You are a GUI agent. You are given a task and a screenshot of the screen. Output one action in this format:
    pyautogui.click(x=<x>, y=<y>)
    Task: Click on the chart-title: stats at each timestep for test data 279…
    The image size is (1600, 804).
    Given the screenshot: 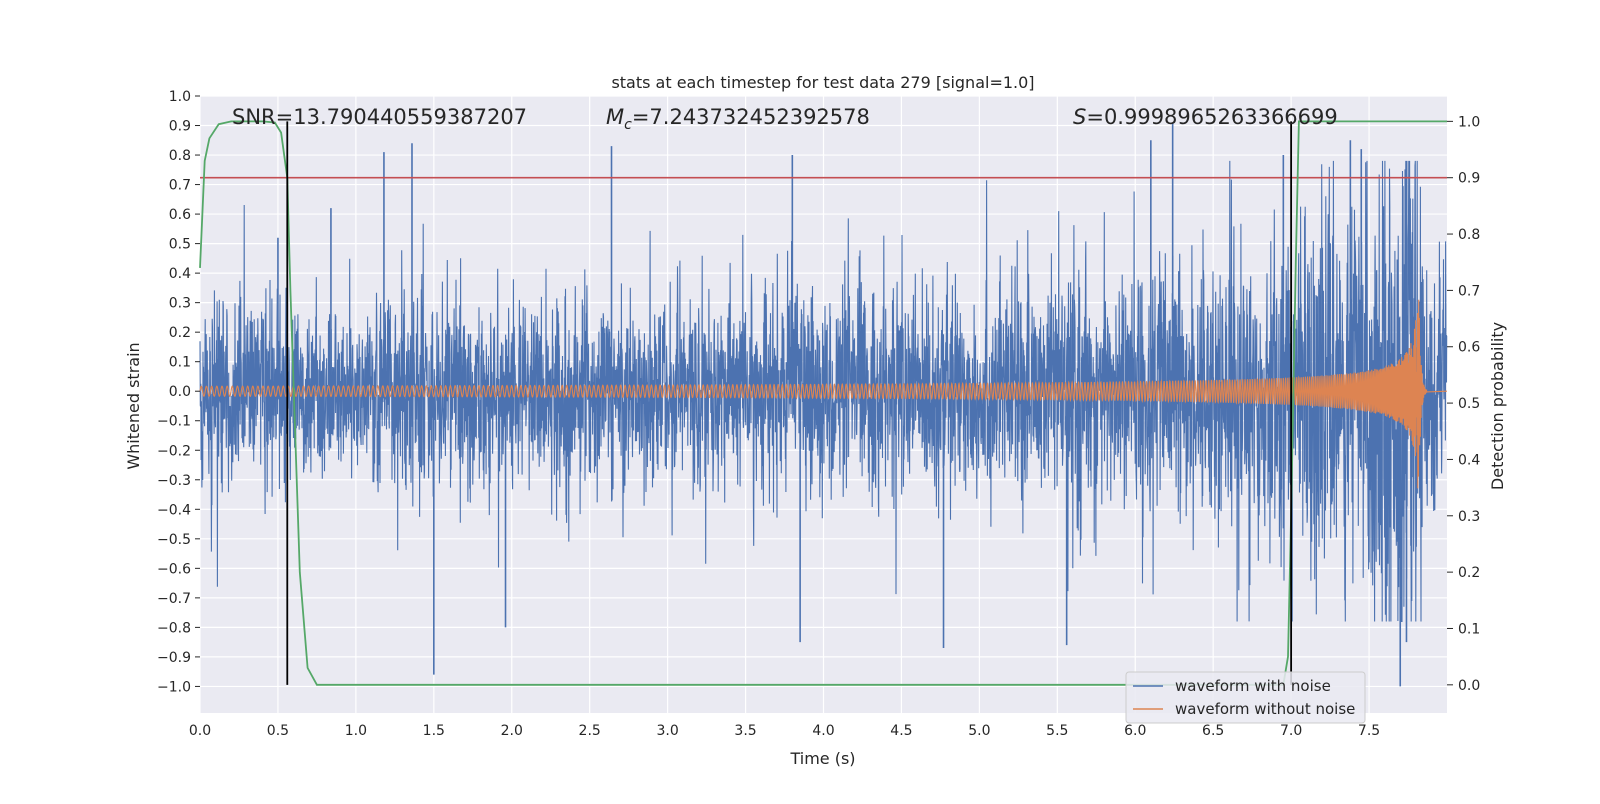 What is the action you would take?
    pyautogui.click(x=822, y=82)
    